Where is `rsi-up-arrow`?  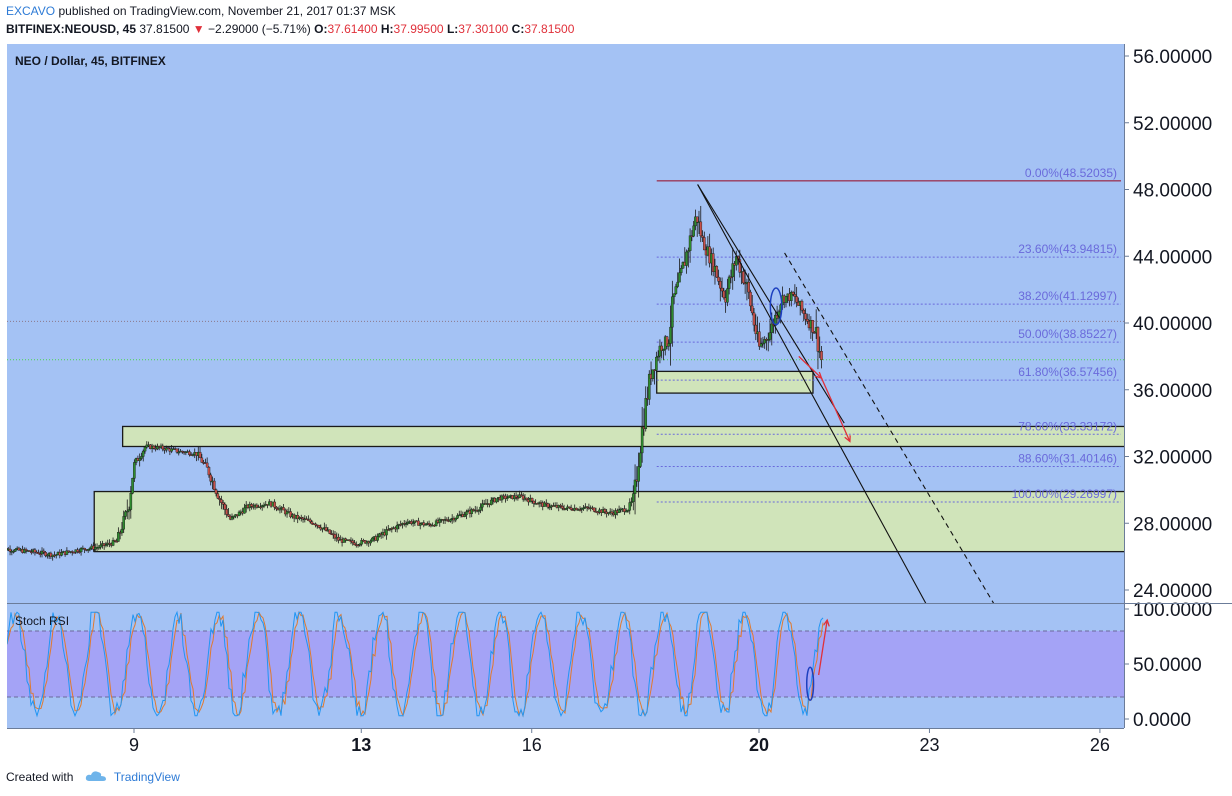 rsi-up-arrow is located at coordinates (823, 648).